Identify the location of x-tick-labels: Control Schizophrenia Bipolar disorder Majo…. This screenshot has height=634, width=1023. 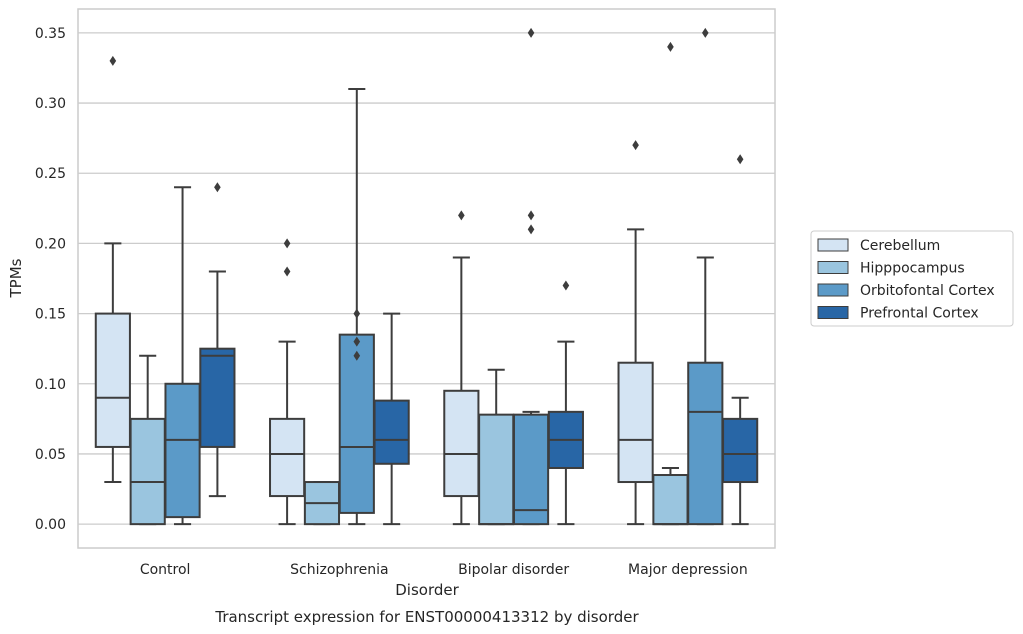
(444, 570).